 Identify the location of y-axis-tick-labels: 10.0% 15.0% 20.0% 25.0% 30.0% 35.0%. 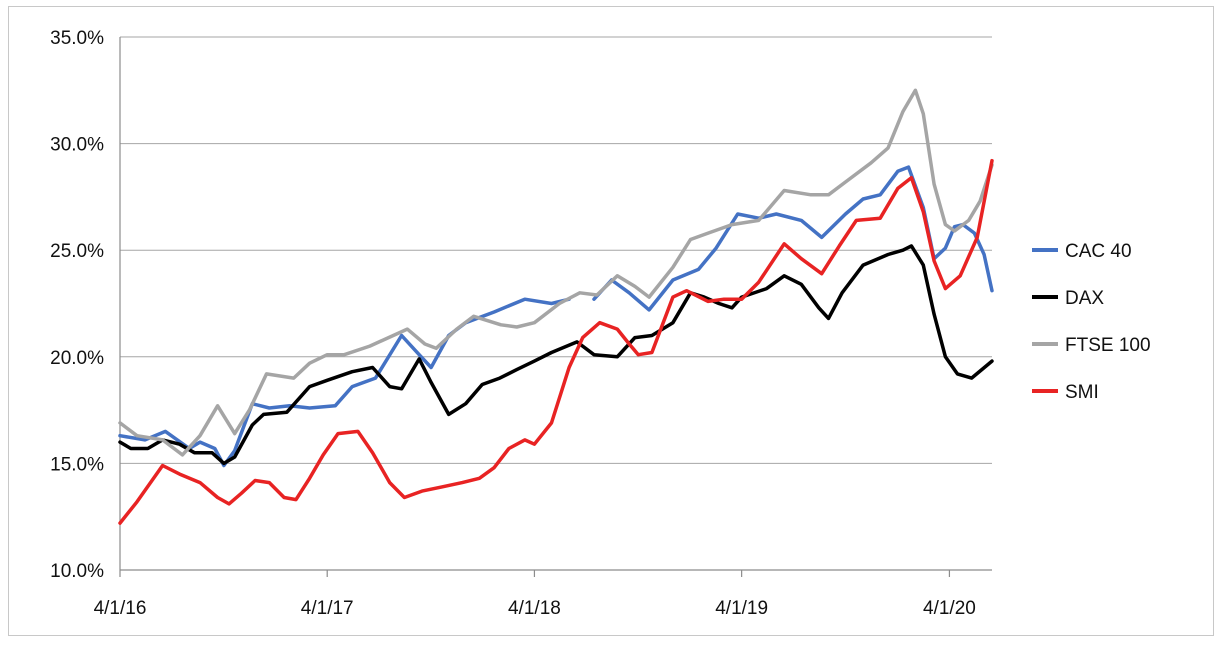
(77, 305).